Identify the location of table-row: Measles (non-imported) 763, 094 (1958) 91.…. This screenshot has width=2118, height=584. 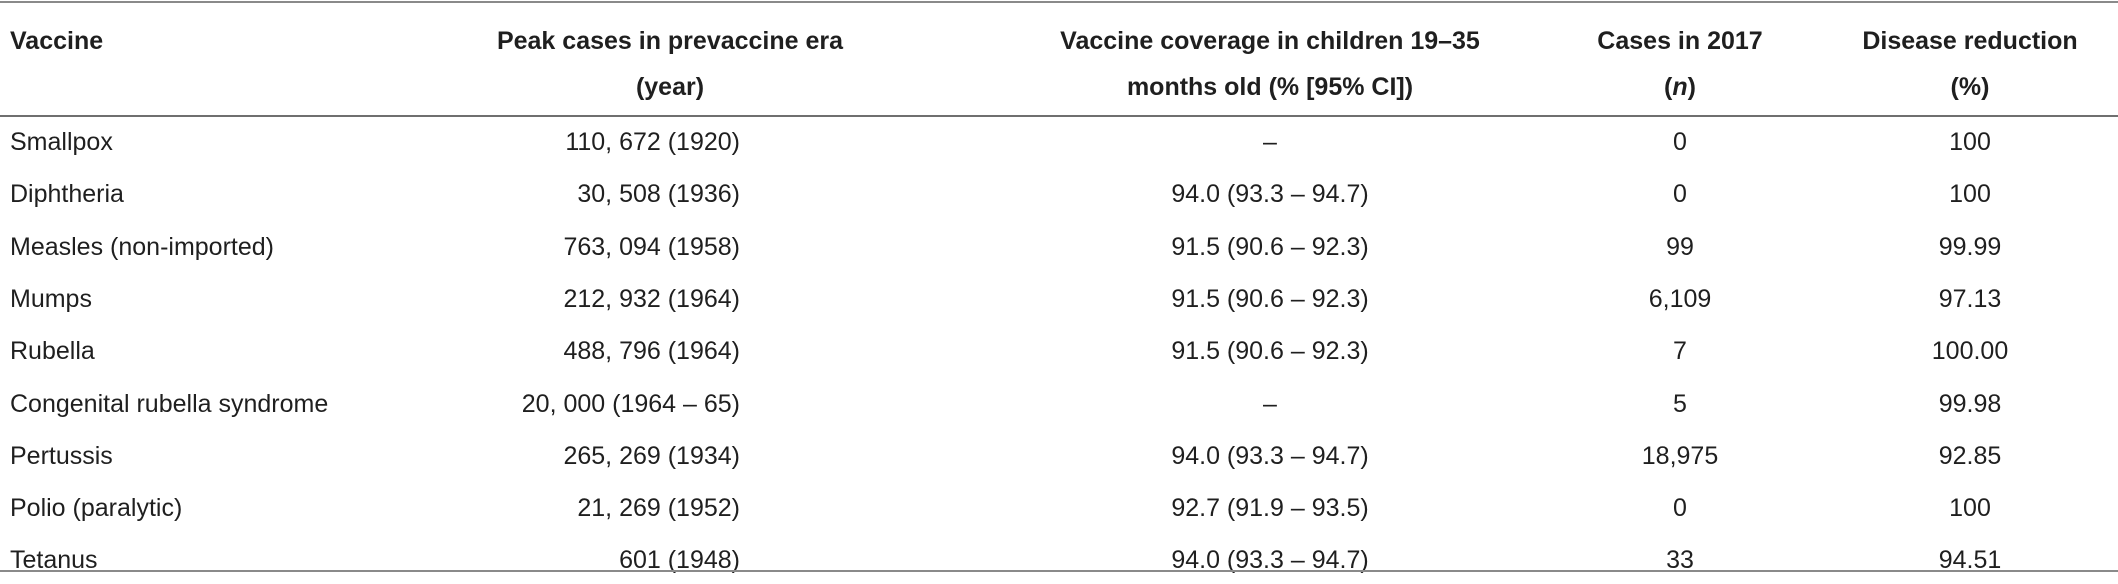
(1059, 247).